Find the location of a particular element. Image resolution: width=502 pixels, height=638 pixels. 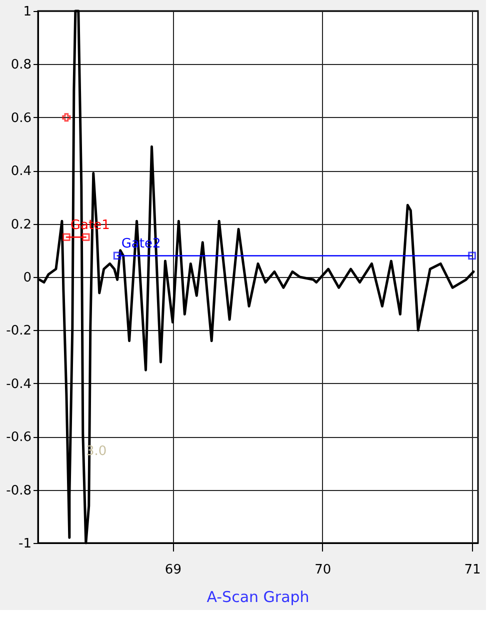

y-tick-label: 0.2 is located at coordinates (21, 224).